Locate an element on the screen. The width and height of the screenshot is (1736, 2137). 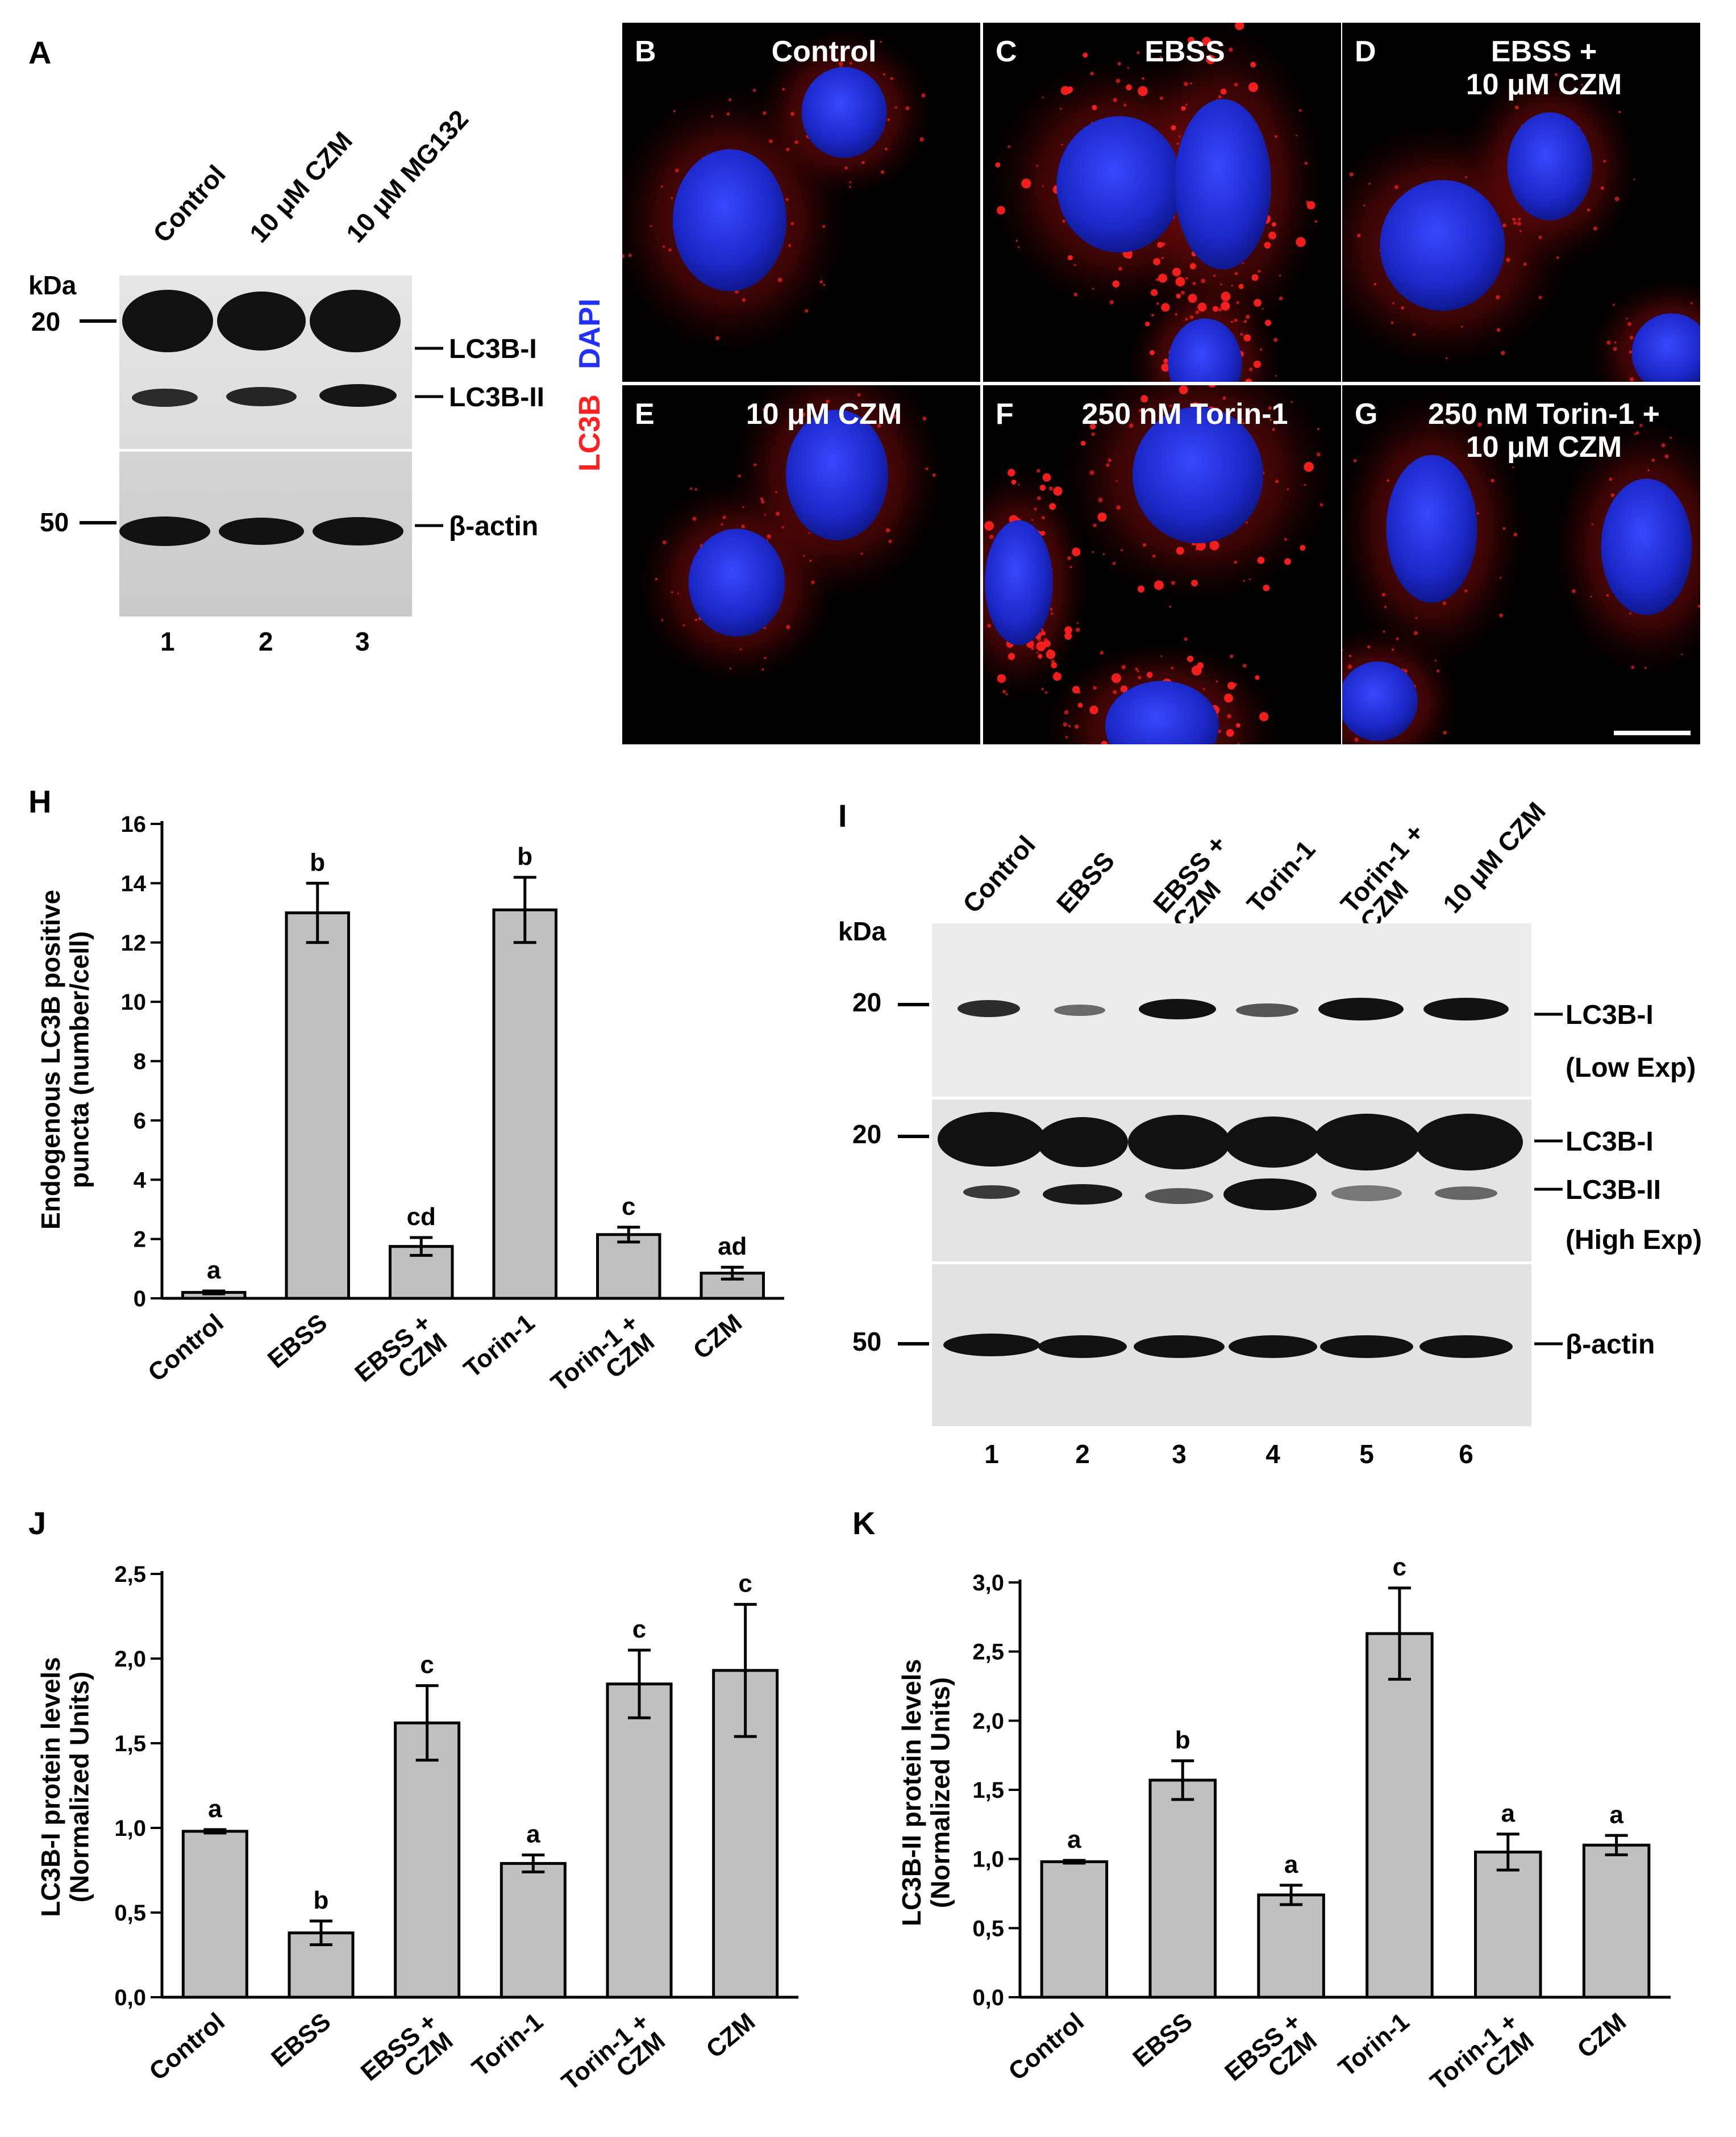
y-axis-label-line: LC3B-II protein levels is located at coordinates (911, 1792).